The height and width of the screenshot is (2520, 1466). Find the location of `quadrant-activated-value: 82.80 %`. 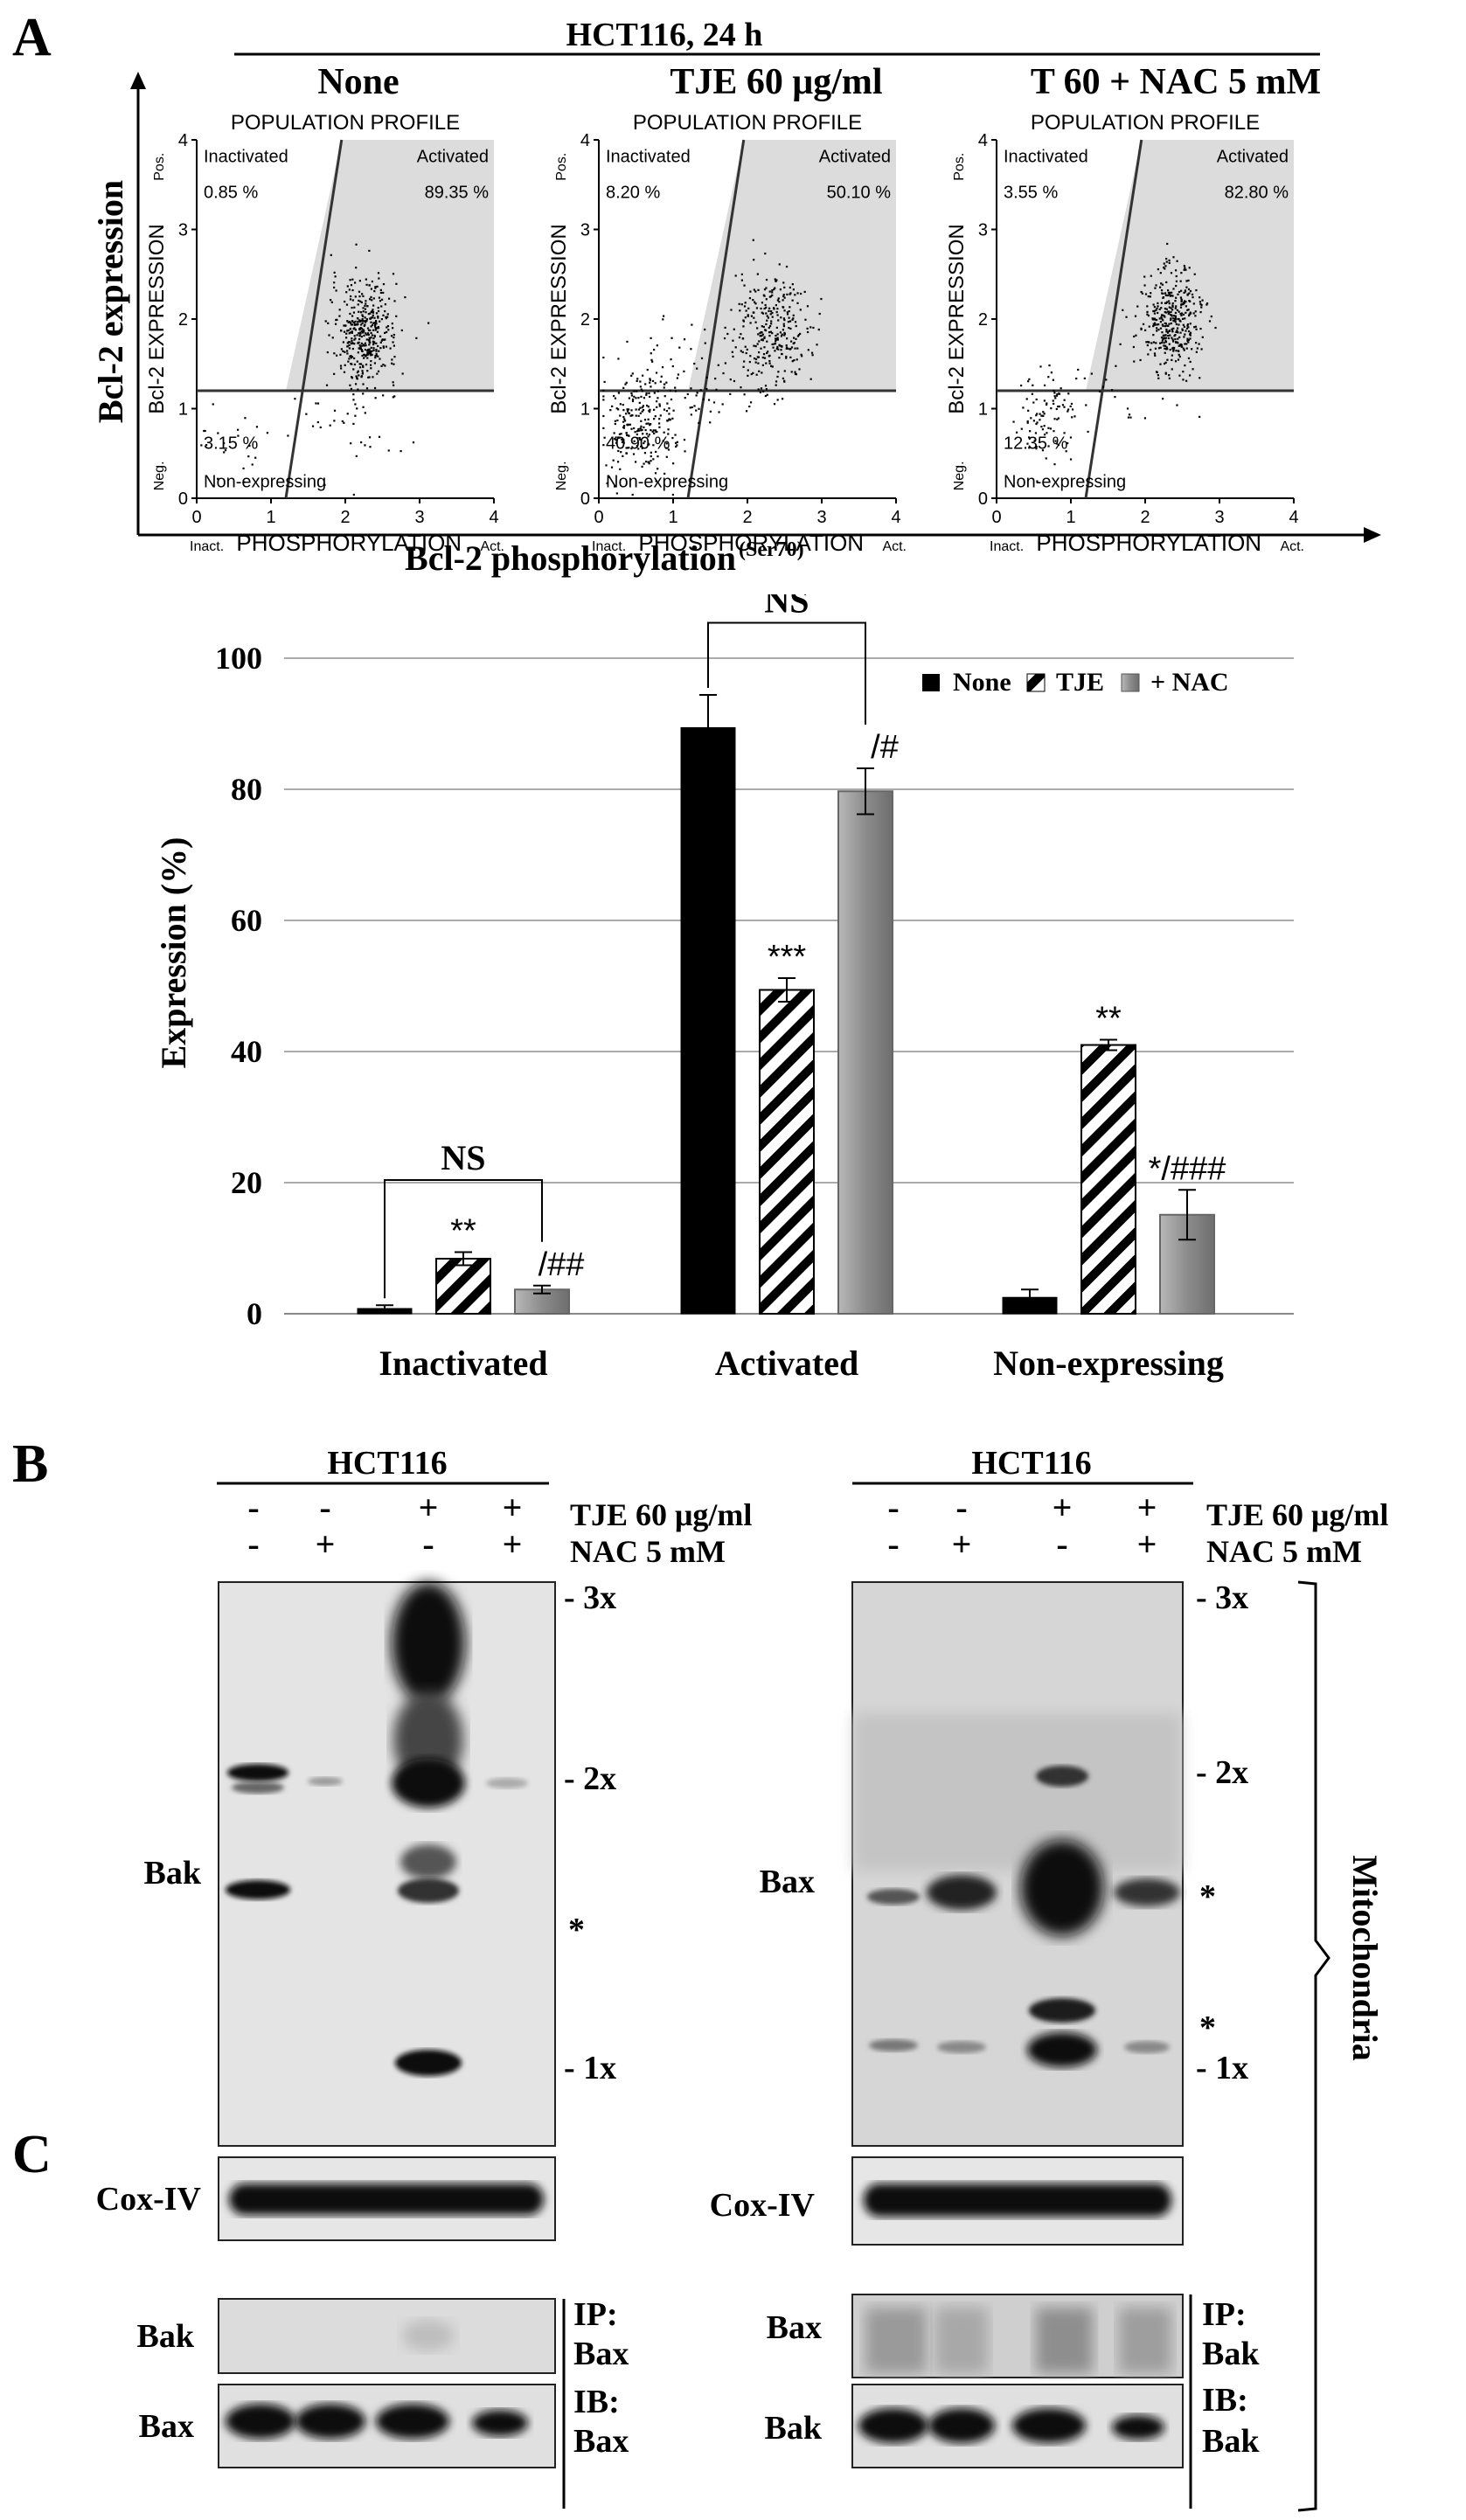

quadrant-activated-value: 82.80 % is located at coordinates (1257, 193).